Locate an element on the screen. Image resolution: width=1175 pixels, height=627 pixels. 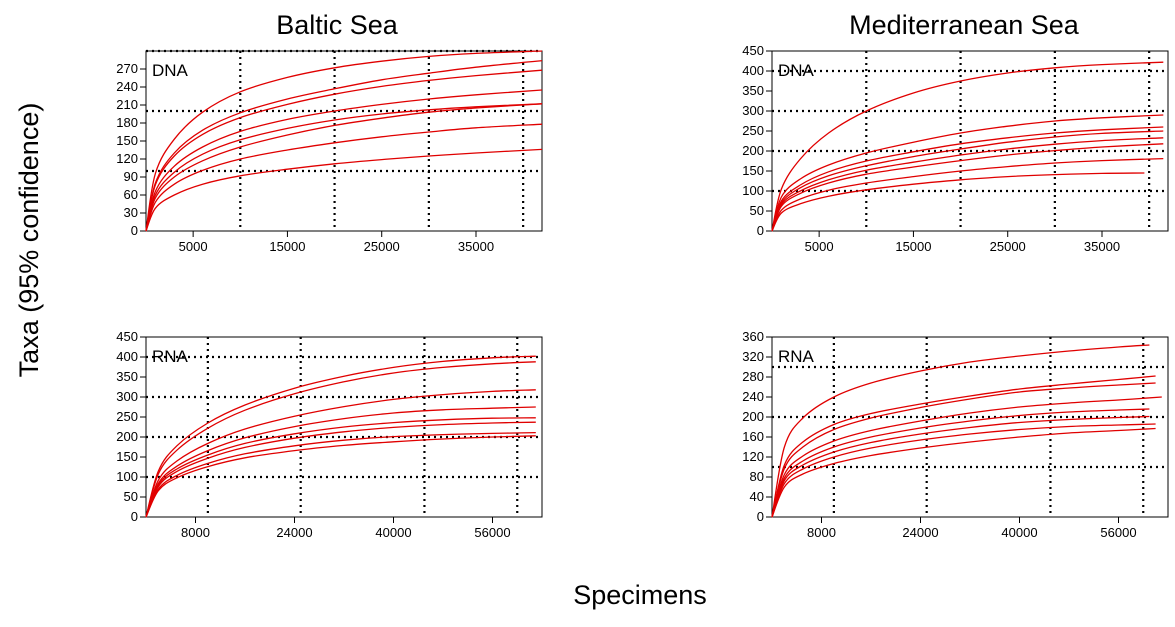
baltic-dna-y-tick-label-8: 240 is located at coordinates (127, 86).